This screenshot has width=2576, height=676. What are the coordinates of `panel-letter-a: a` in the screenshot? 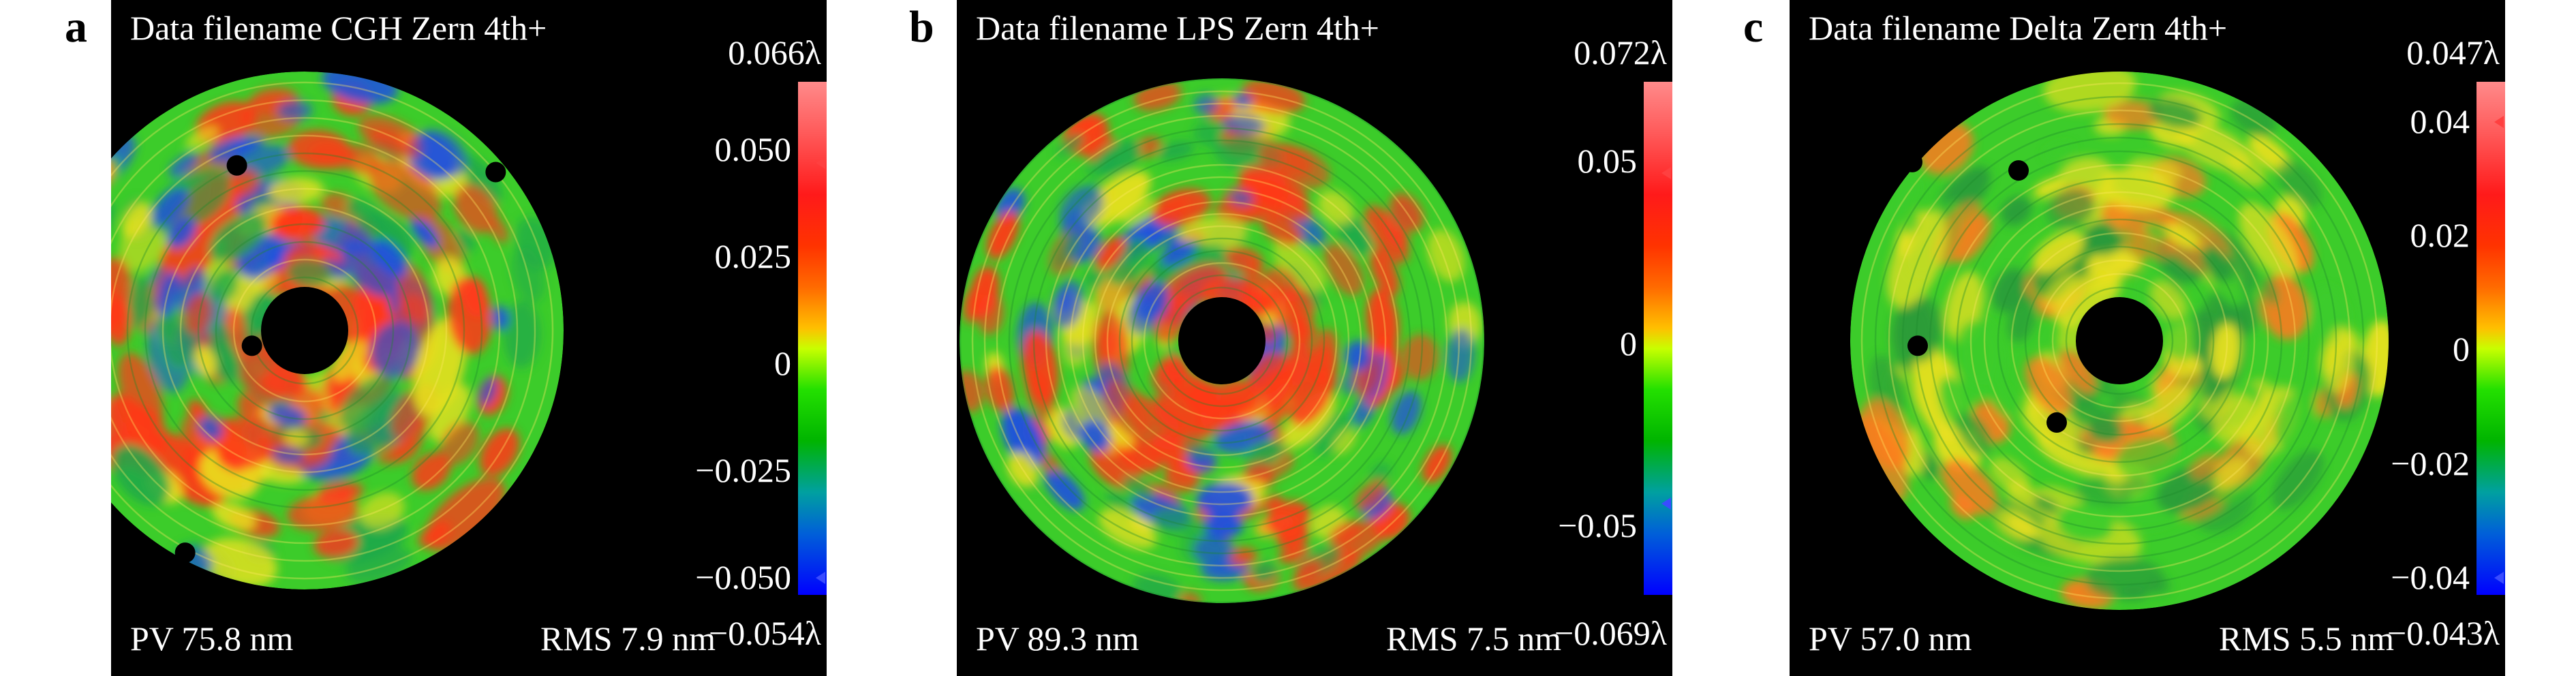 It's located at (76, 27).